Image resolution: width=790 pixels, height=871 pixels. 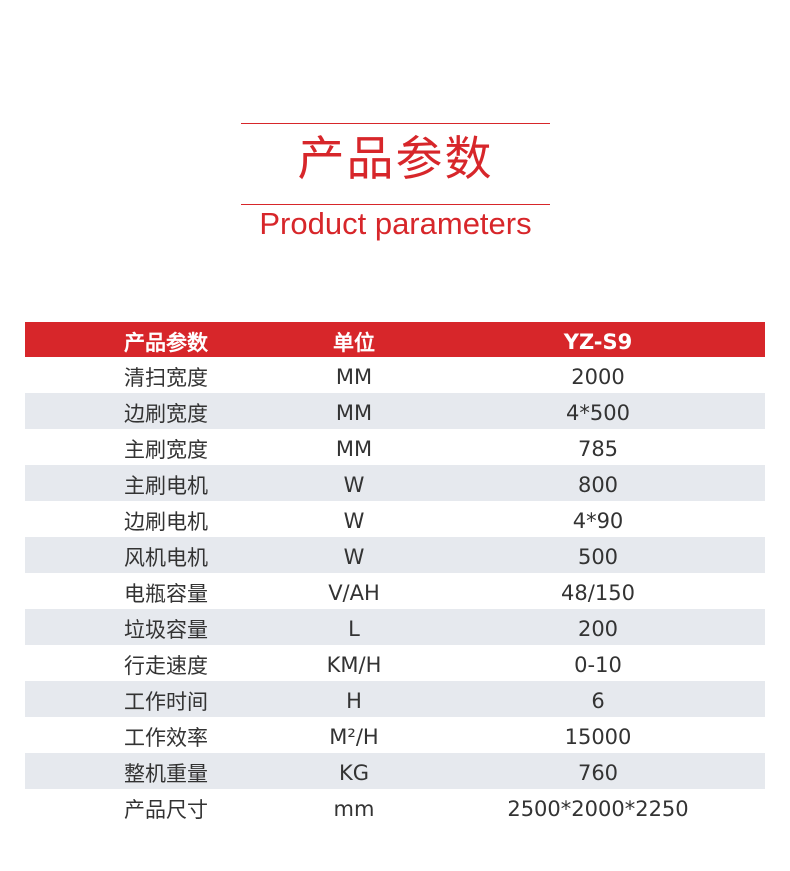 What do you see at coordinates (166, 738) in the screenshot?
I see `param-name: 工作效率` at bounding box center [166, 738].